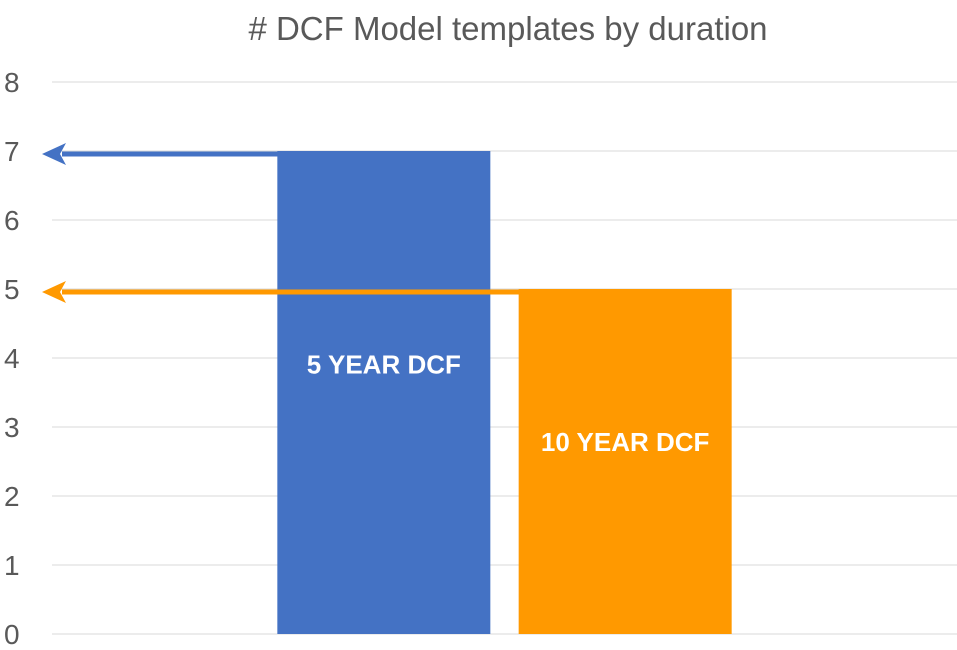 The height and width of the screenshot is (650, 957). What do you see at coordinates (12, 289) in the screenshot?
I see `y-tick-label: 5` at bounding box center [12, 289].